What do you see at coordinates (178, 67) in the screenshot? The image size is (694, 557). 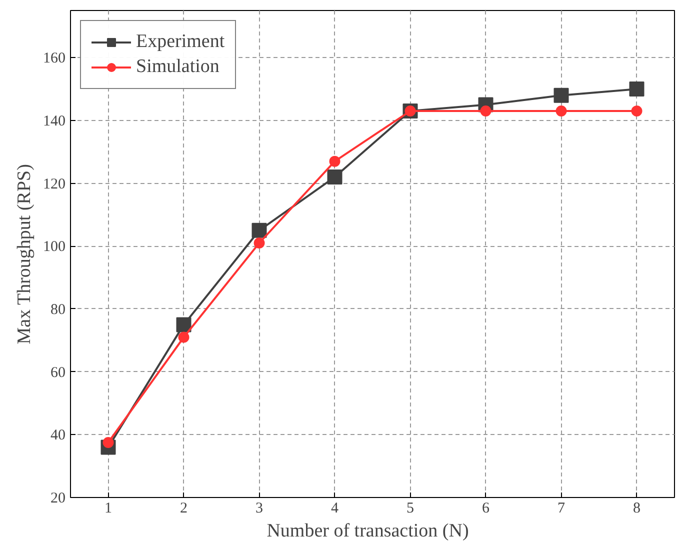 I see `legend-label: Simulation` at bounding box center [178, 67].